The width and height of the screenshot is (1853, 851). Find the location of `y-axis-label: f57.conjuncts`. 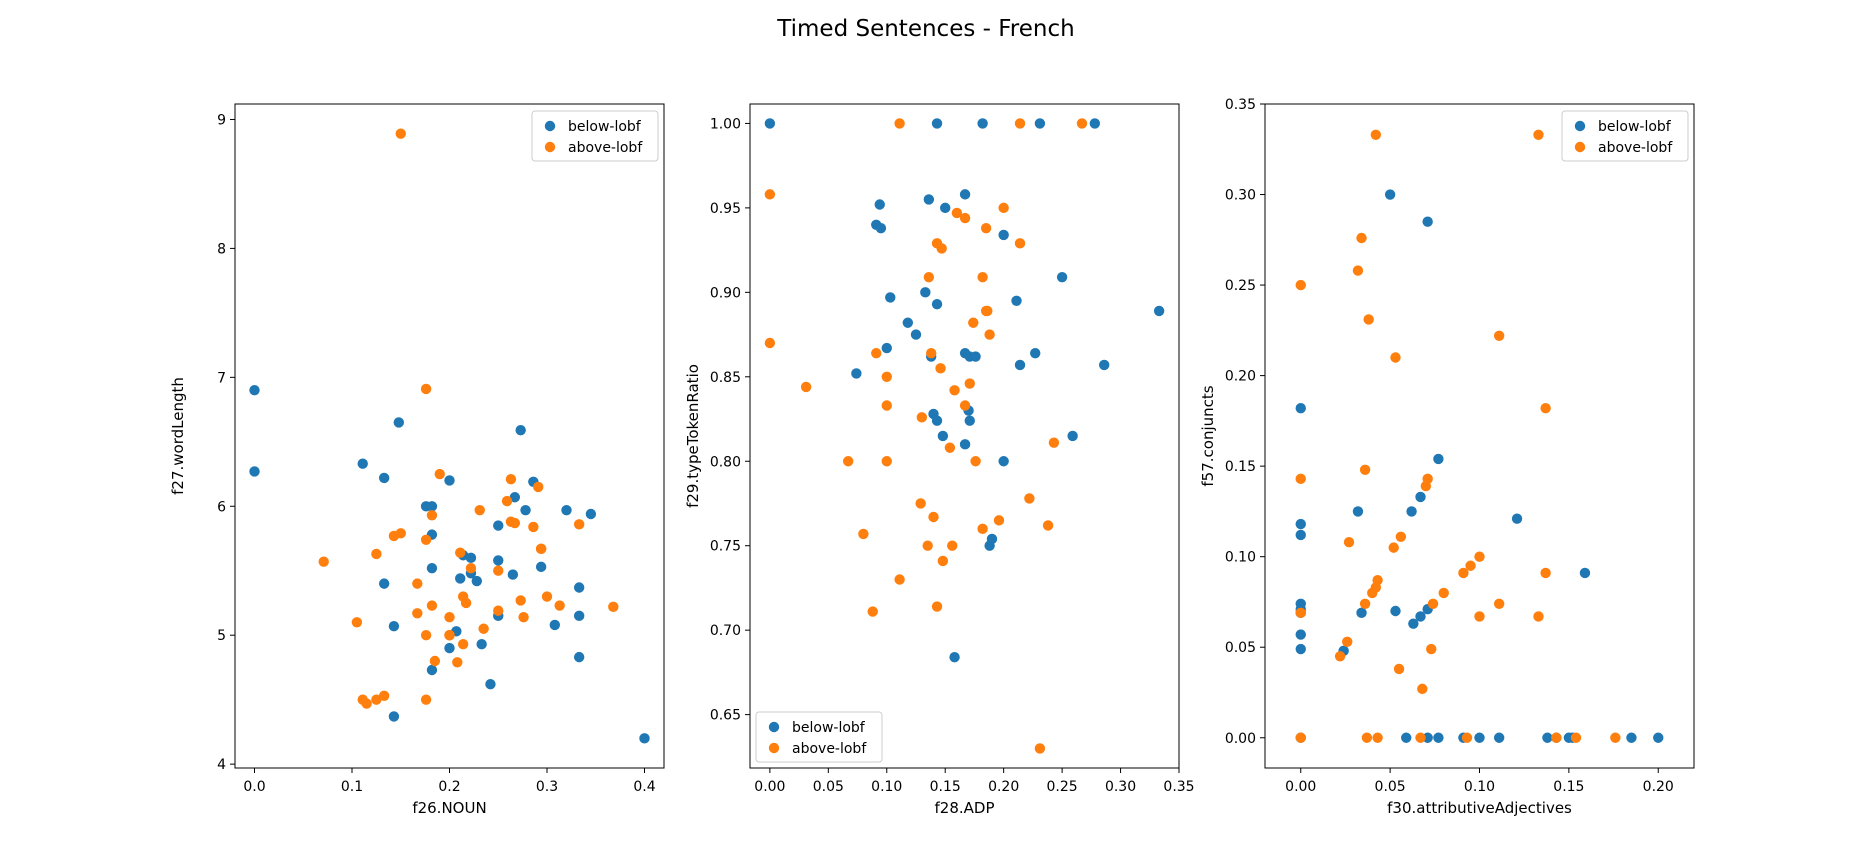

y-axis-label: f57.conjuncts is located at coordinates (1208, 435).